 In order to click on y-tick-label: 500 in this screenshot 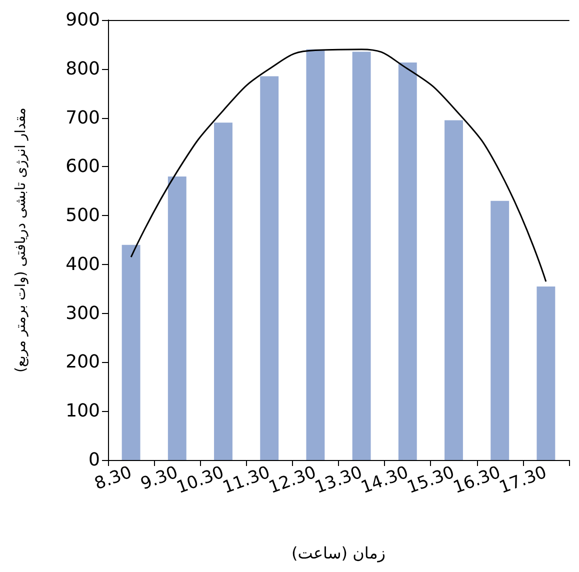, I will do `click(83, 215)`.